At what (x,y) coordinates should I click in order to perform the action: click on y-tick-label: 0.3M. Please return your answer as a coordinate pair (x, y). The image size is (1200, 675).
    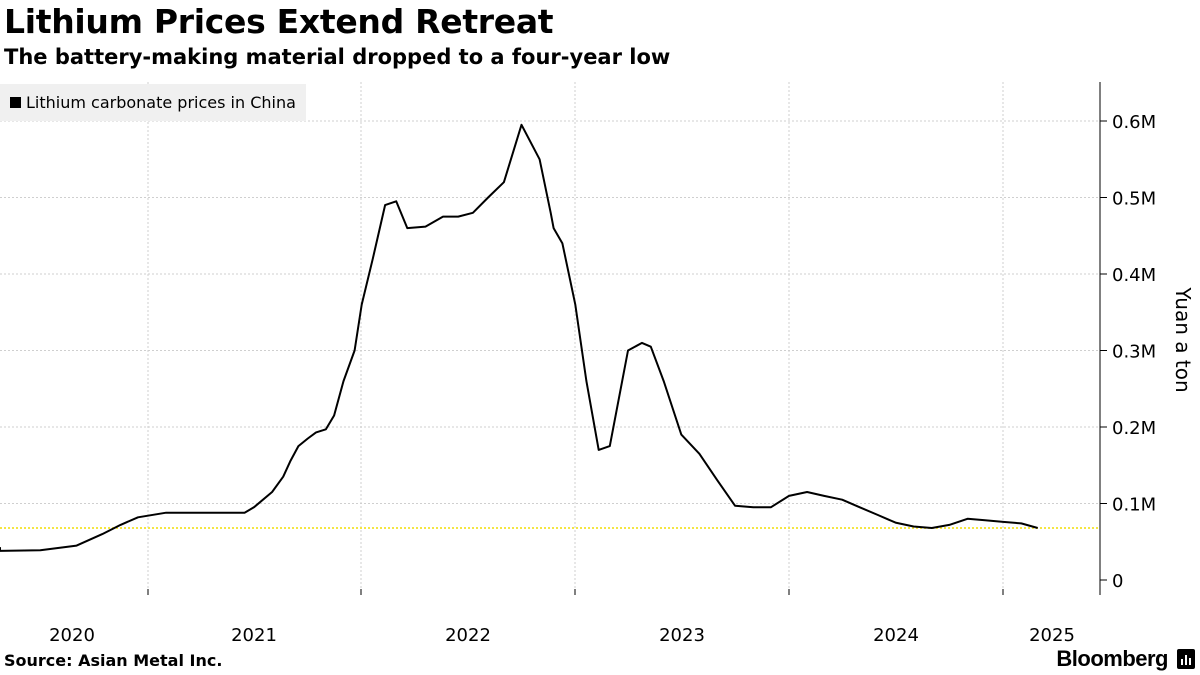
    Looking at the image, I should click on (1134, 352).